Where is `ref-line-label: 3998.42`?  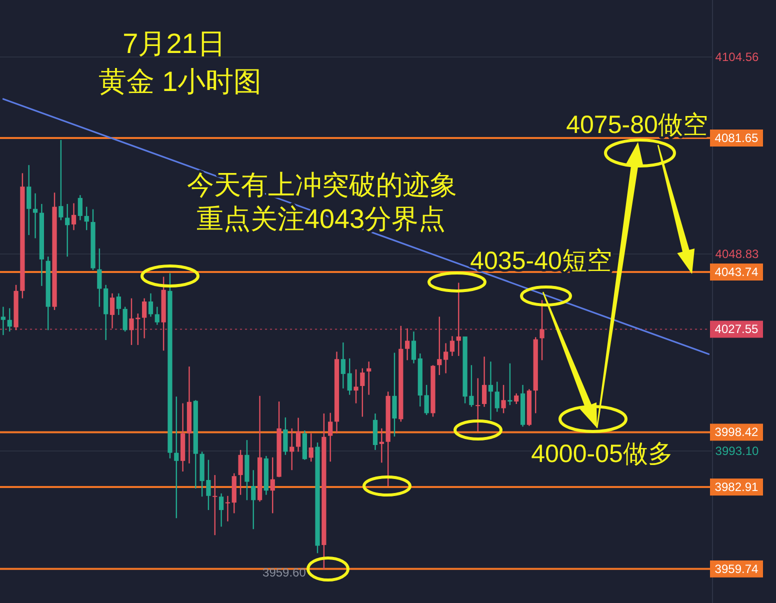 ref-line-label: 3998.42 is located at coordinates (736, 432).